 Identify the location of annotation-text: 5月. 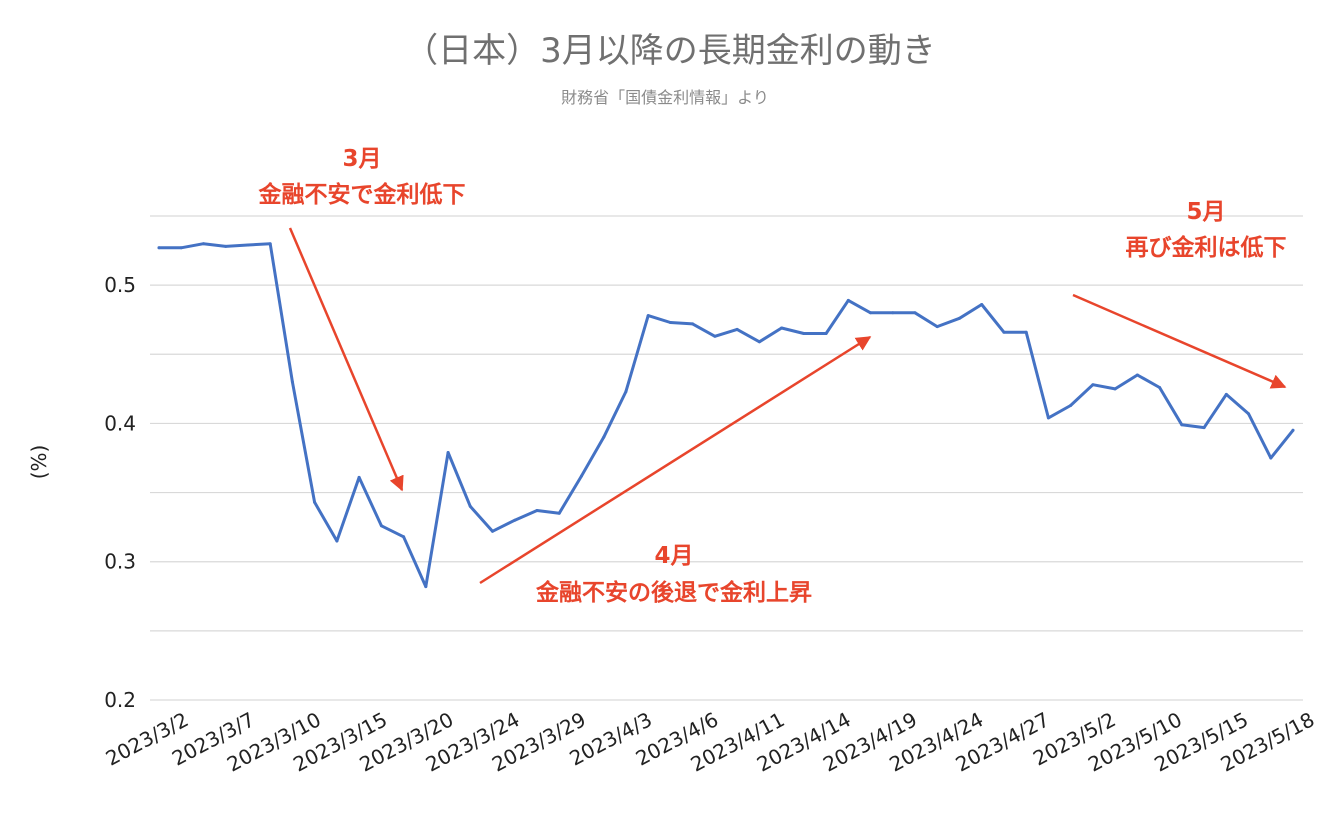
(1205, 212).